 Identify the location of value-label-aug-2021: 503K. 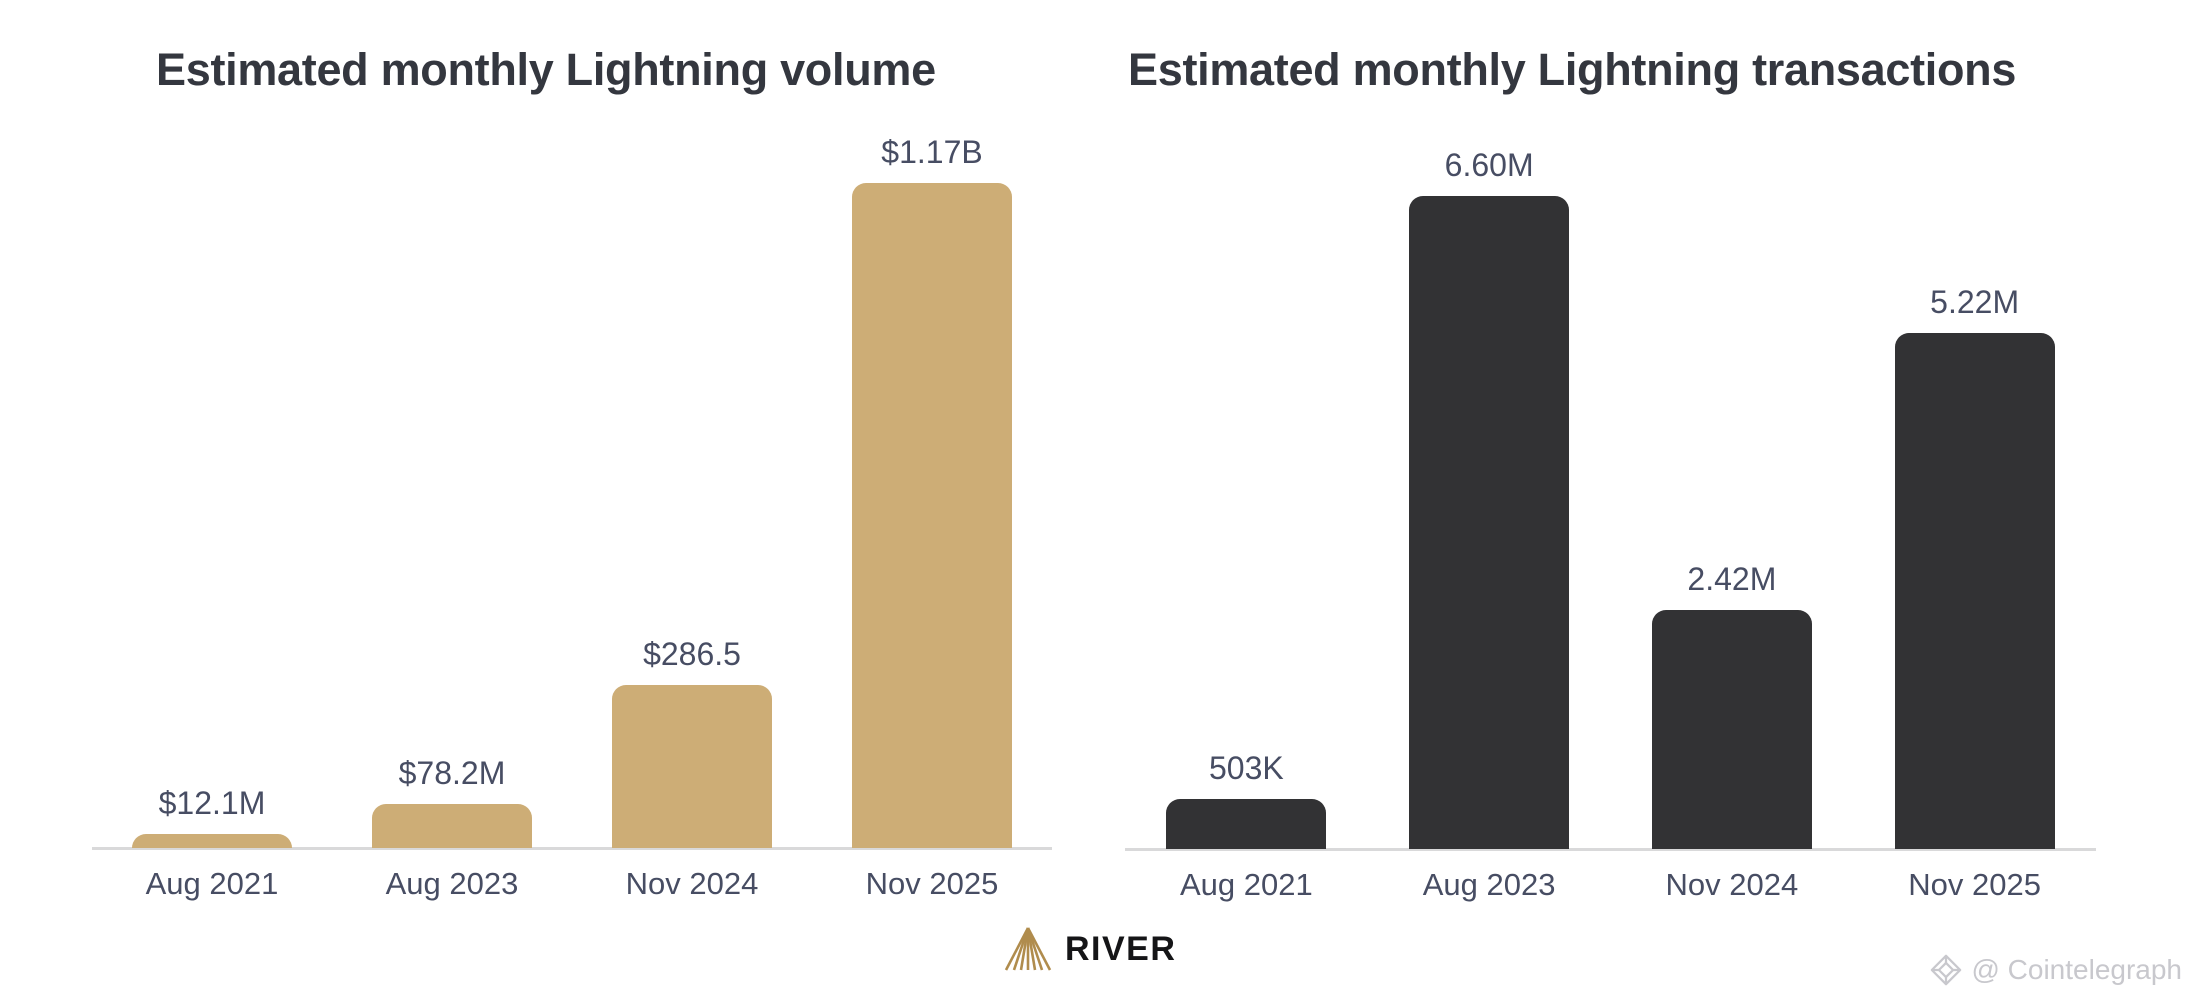
(1246, 768).